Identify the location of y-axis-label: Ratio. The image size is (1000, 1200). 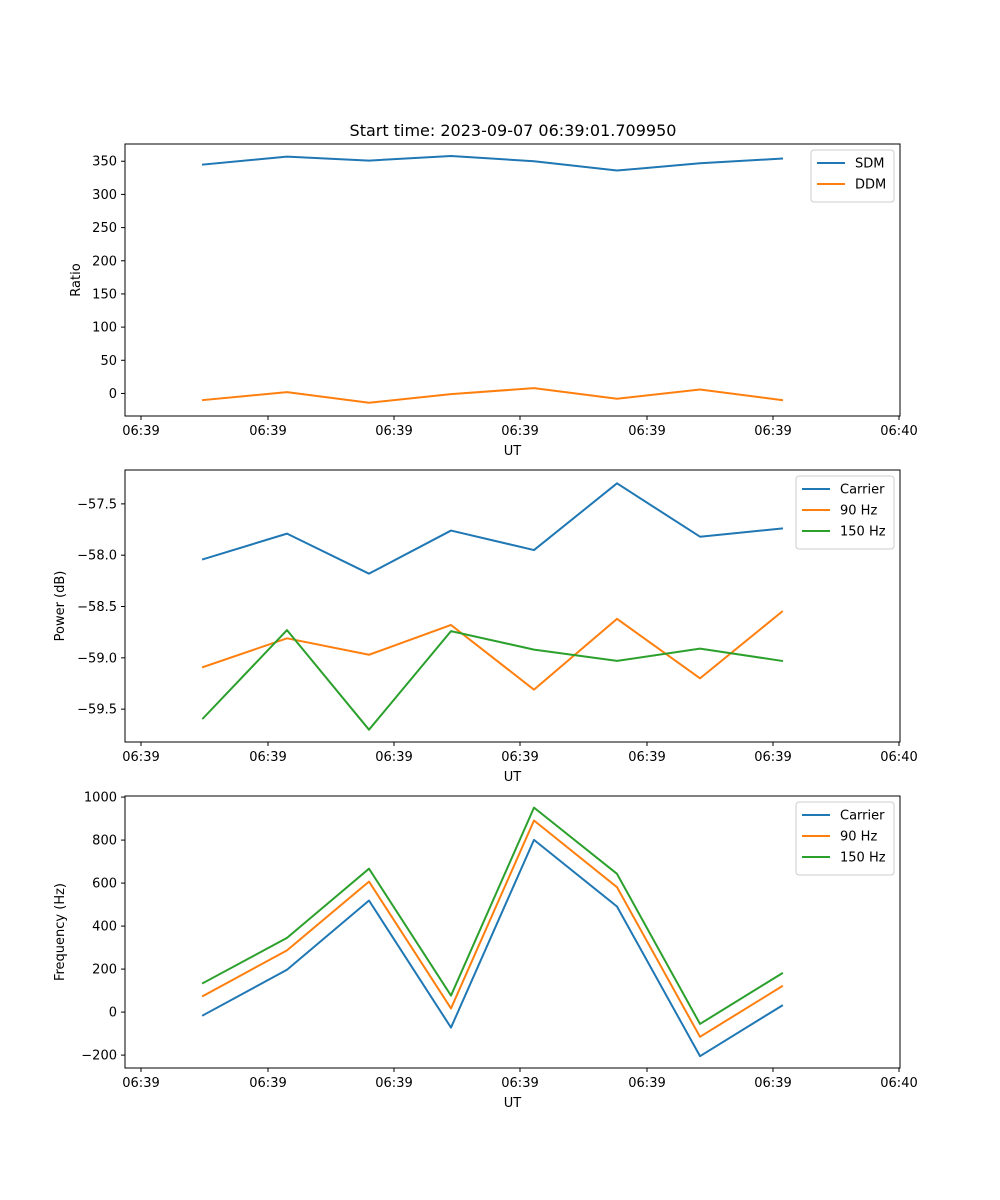
(76, 279).